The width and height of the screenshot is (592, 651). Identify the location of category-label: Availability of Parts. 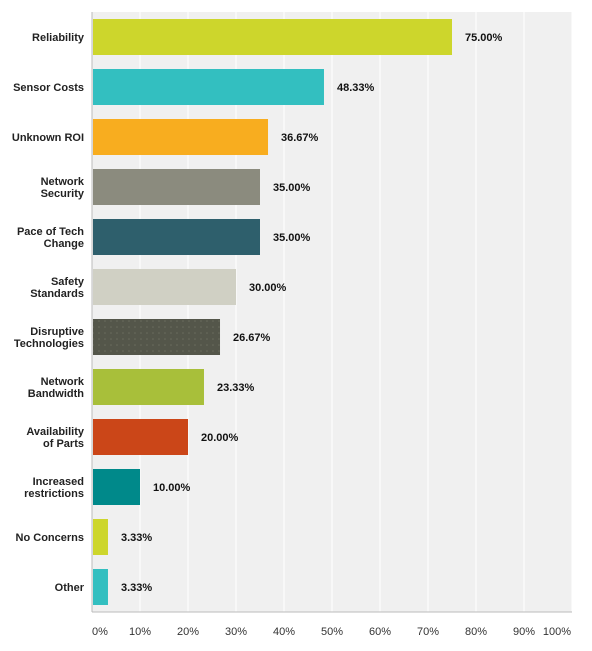
(55, 438).